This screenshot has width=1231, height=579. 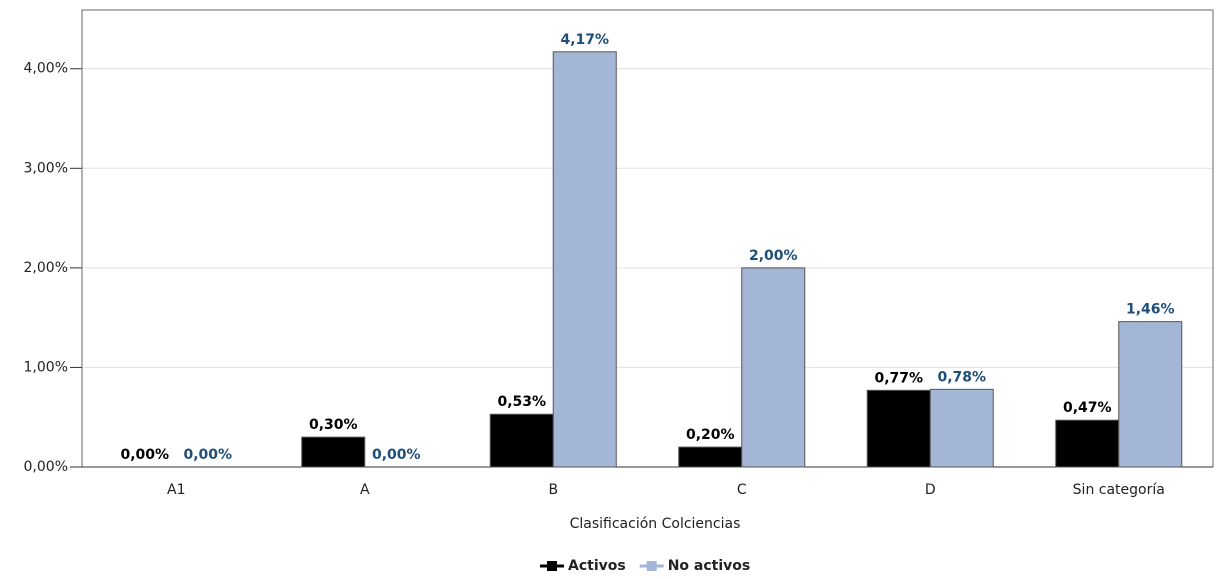 What do you see at coordinates (597, 566) in the screenshot?
I see `legend-label: Activos` at bounding box center [597, 566].